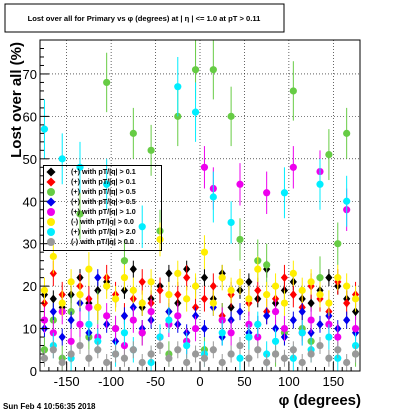 The width and height of the screenshot is (400, 414). I want to click on legend-label: (+) with pT/|q| > 0.5, so click(103, 191).